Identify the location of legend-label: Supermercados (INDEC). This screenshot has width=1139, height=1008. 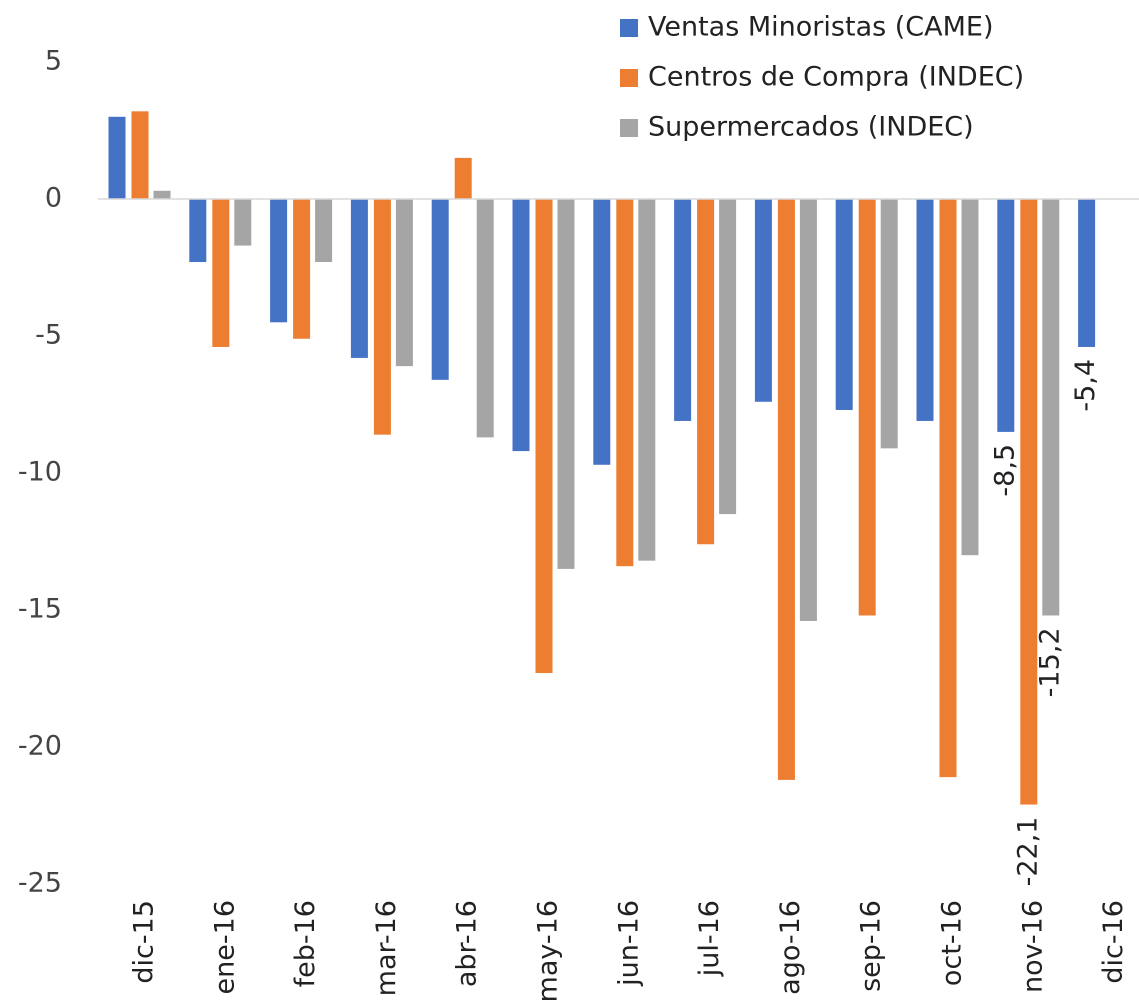
(811, 127).